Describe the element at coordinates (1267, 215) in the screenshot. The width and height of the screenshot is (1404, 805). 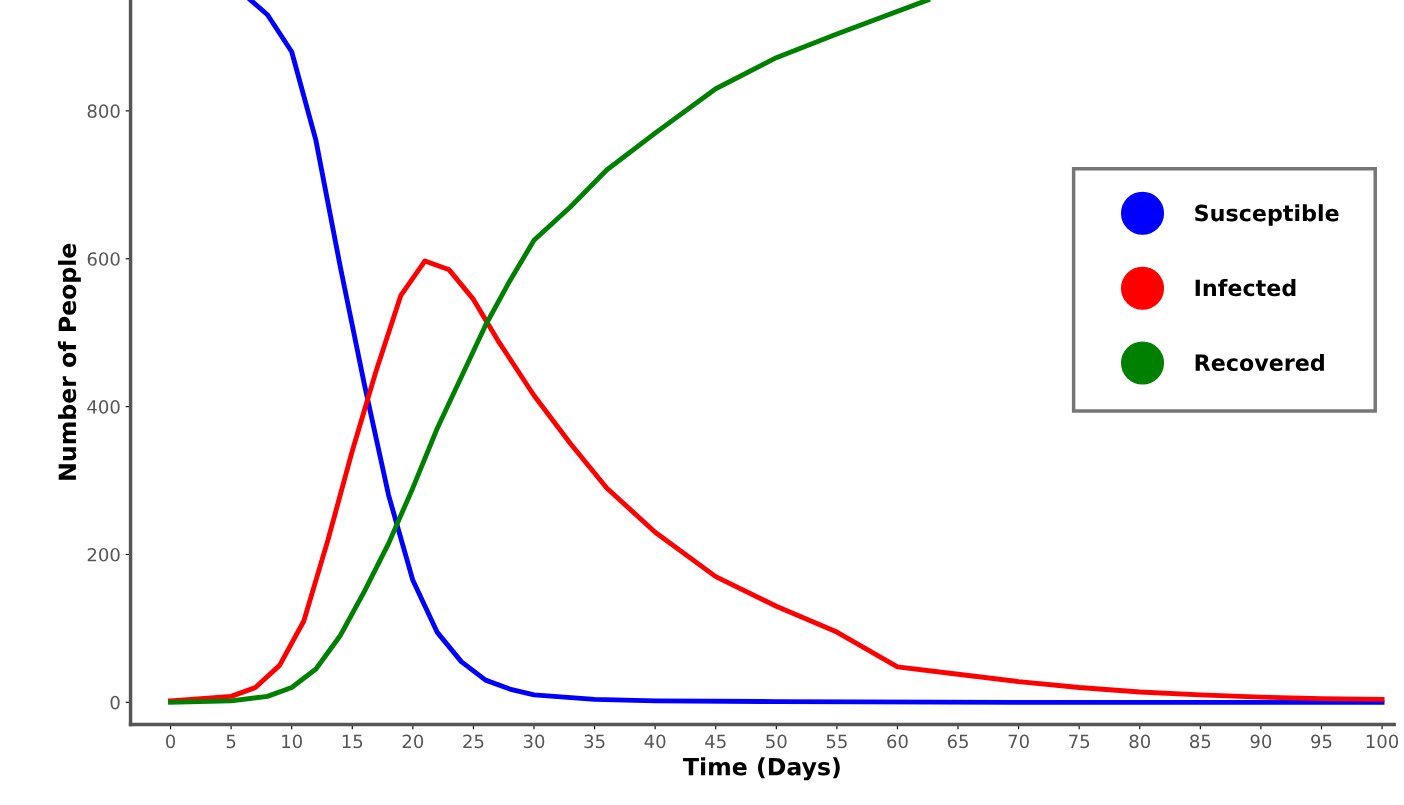
I see `legend-label: Susceptible` at that location.